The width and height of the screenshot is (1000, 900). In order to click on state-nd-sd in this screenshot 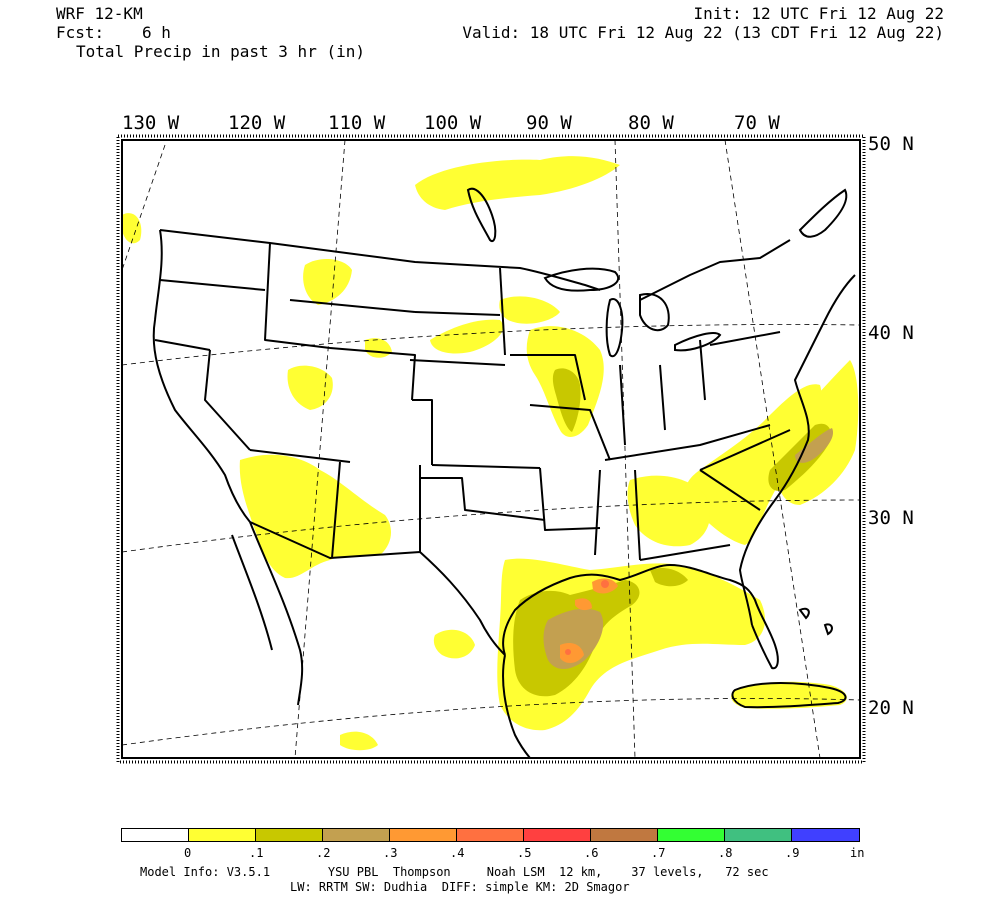, I will do `click(457, 313)`.